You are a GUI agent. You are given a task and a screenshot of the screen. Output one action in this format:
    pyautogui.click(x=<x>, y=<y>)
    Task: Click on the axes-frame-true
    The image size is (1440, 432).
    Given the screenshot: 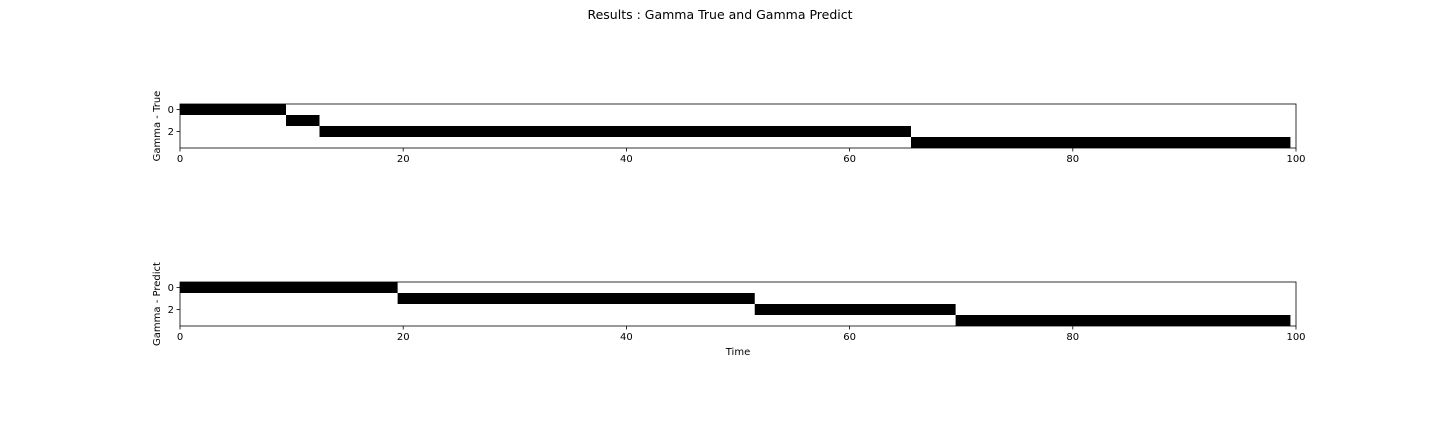 What is the action you would take?
    pyautogui.click(x=738, y=126)
    